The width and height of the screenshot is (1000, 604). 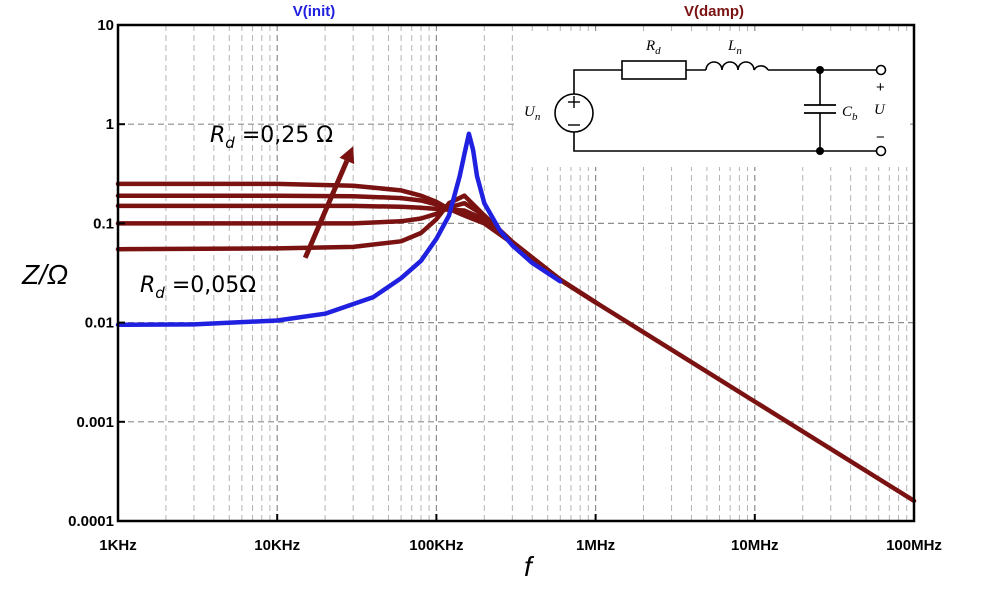 What do you see at coordinates (653, 47) in the screenshot?
I see `label-rd: Rd` at bounding box center [653, 47].